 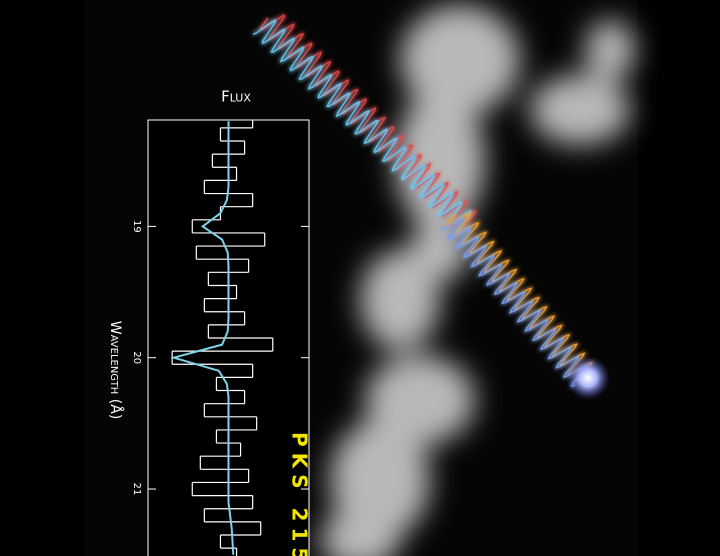 What do you see at coordinates (236, 97) in the screenshot?
I see `flux-label: Flux` at bounding box center [236, 97].